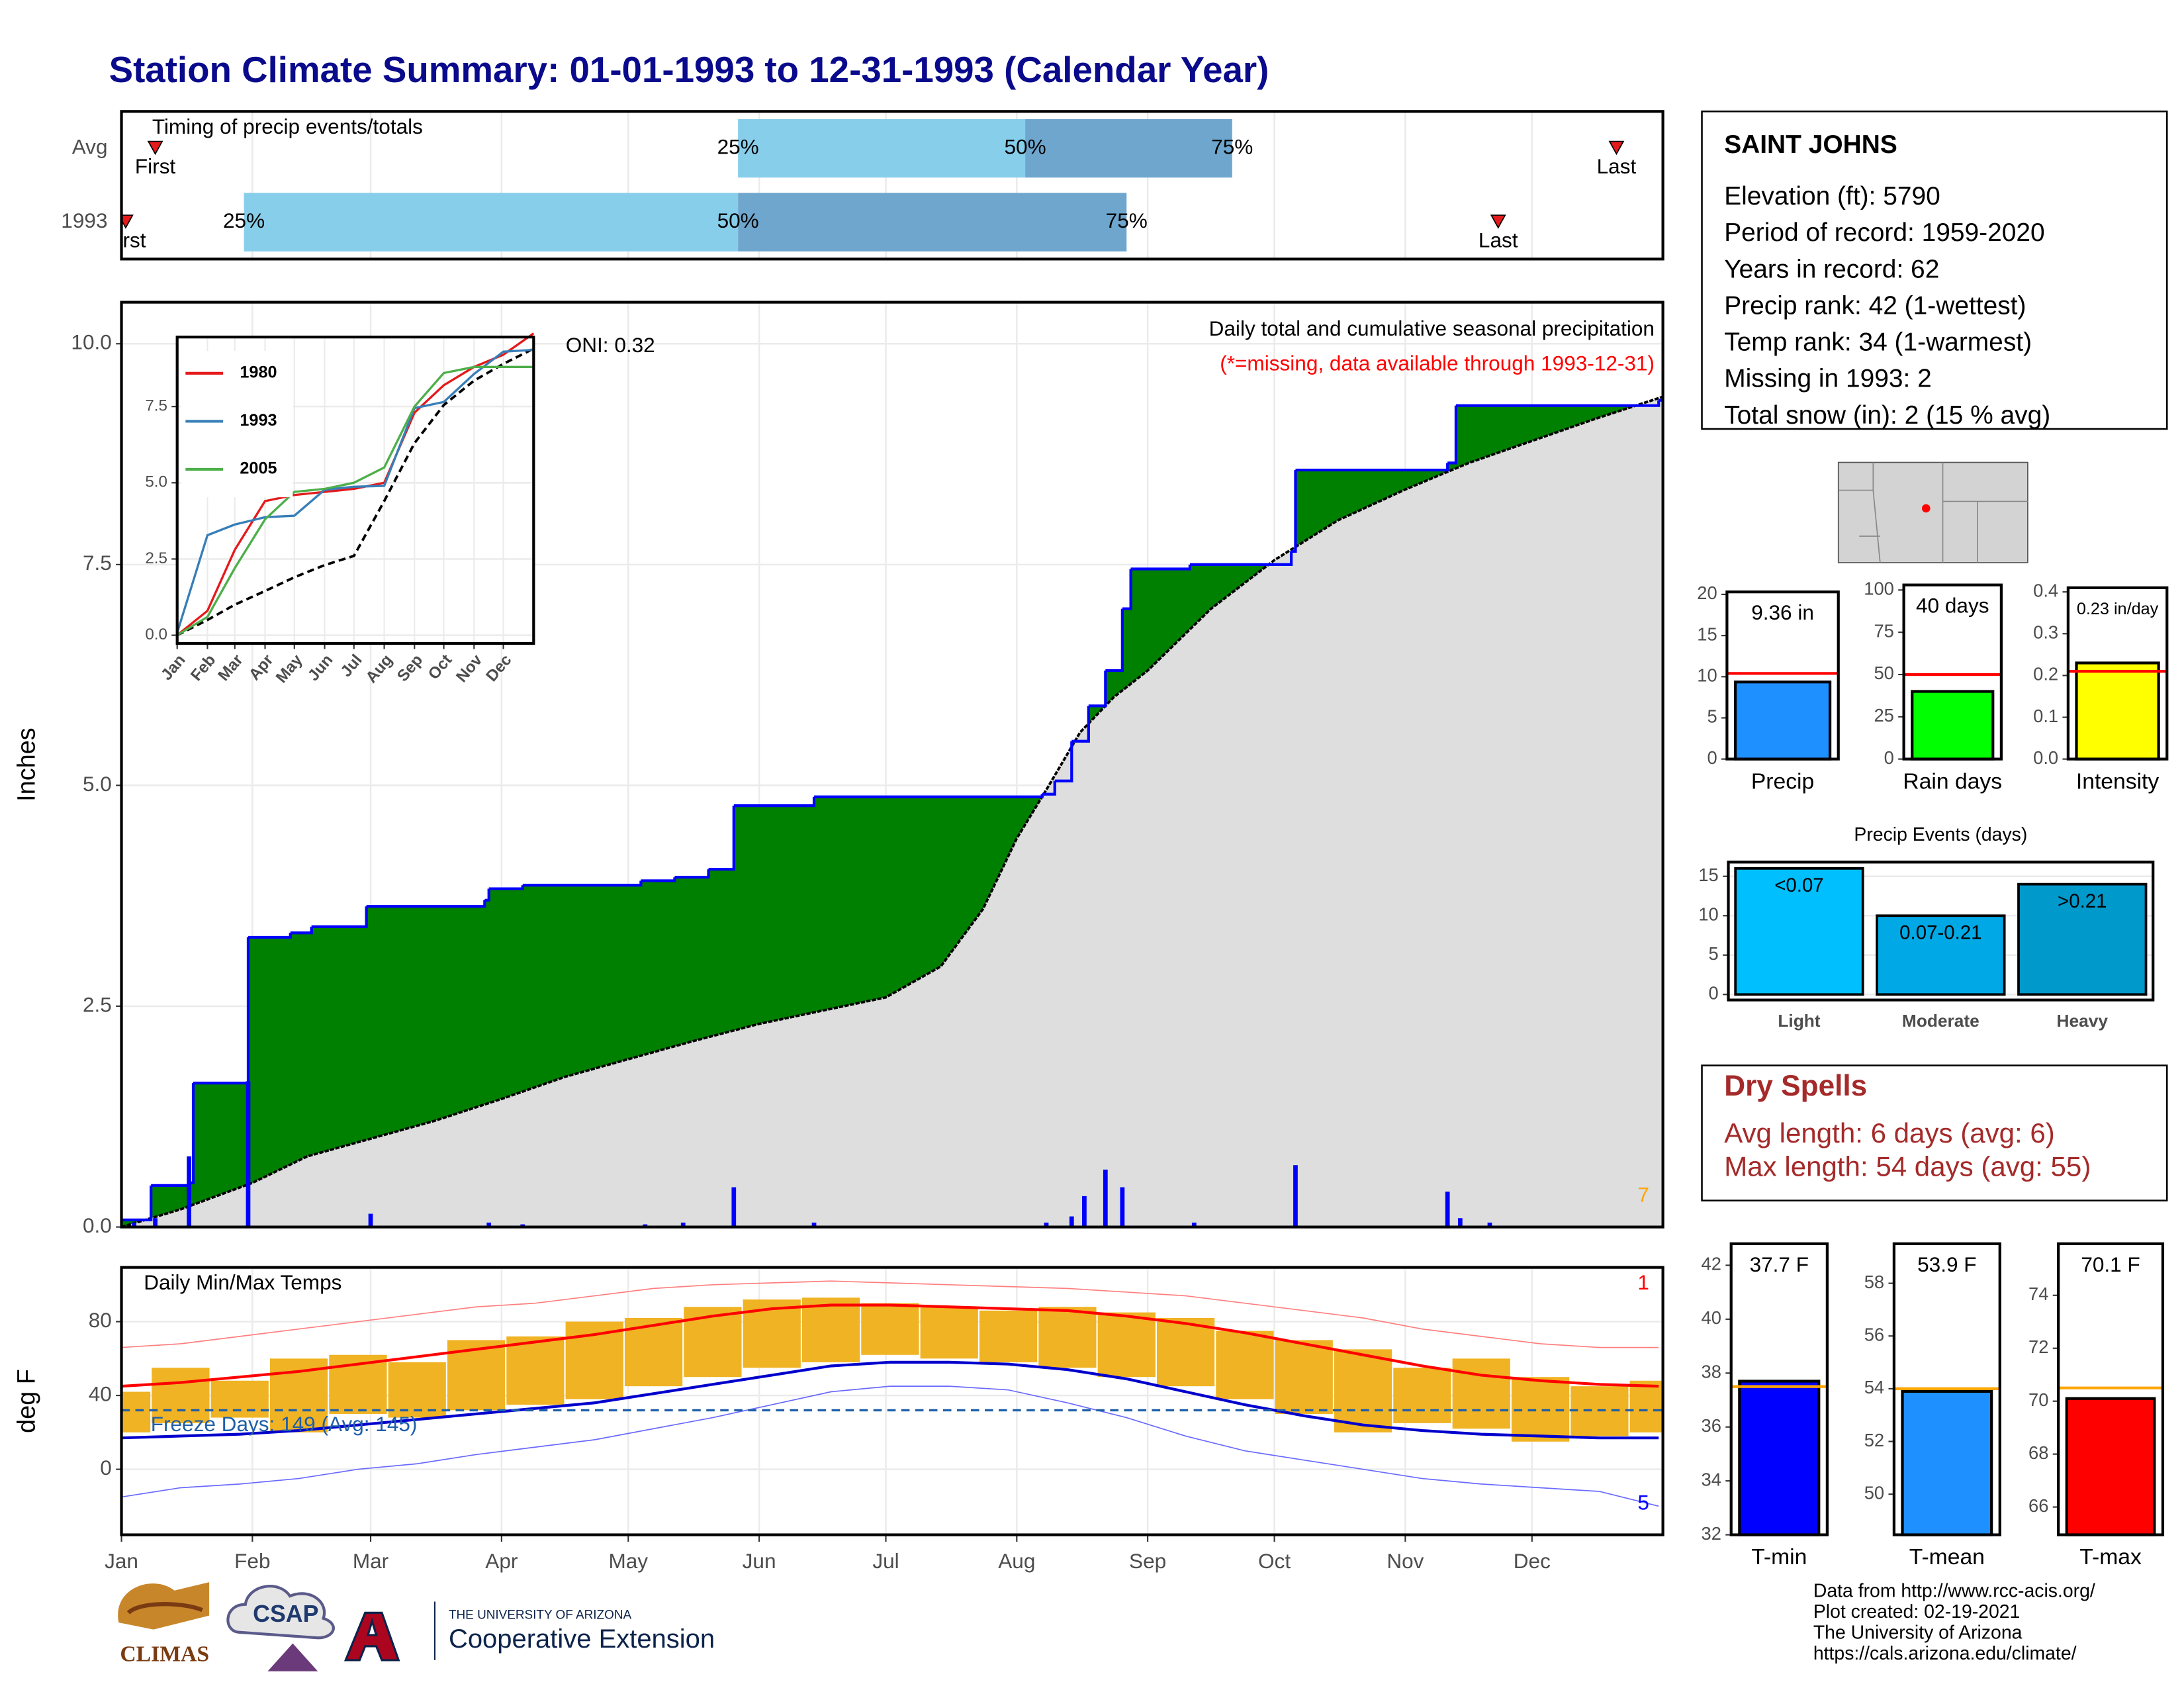  I want to click on timing-title: Timing of precip events/totals, so click(287, 126).